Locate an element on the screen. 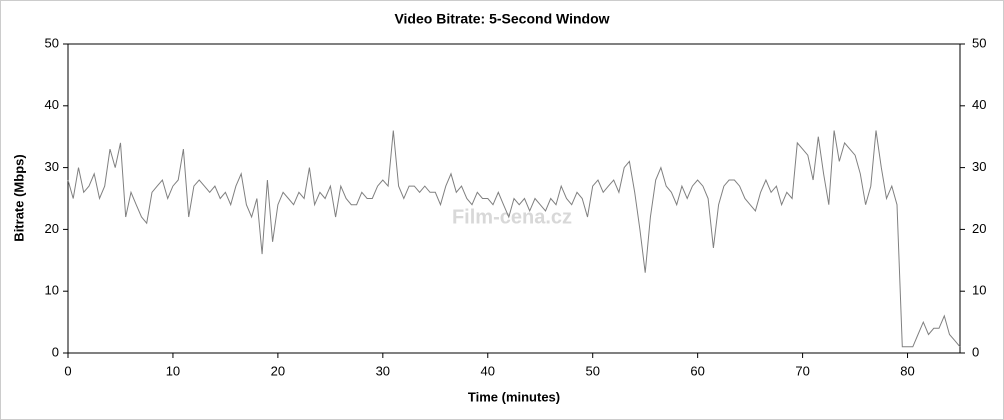 This screenshot has width=1004, height=420. y-axis-label: Bitrate (Mbps) is located at coordinates (18, 197).